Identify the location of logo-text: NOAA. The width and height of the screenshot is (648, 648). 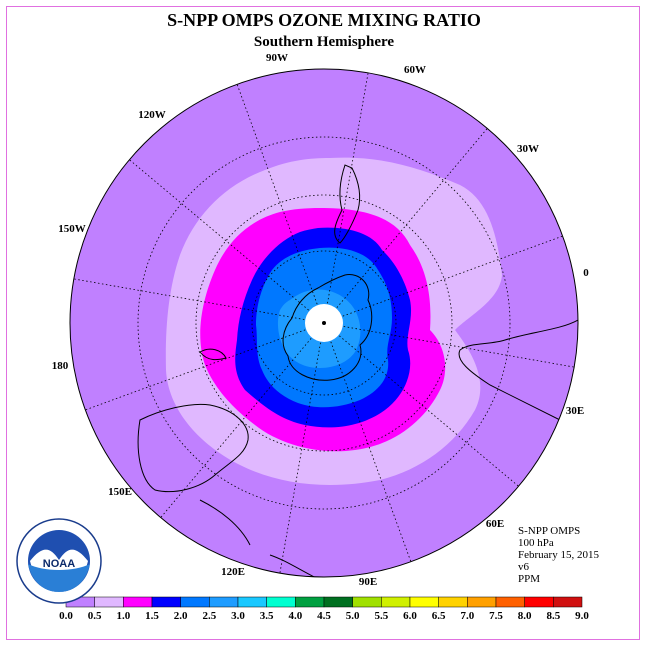
(59, 564).